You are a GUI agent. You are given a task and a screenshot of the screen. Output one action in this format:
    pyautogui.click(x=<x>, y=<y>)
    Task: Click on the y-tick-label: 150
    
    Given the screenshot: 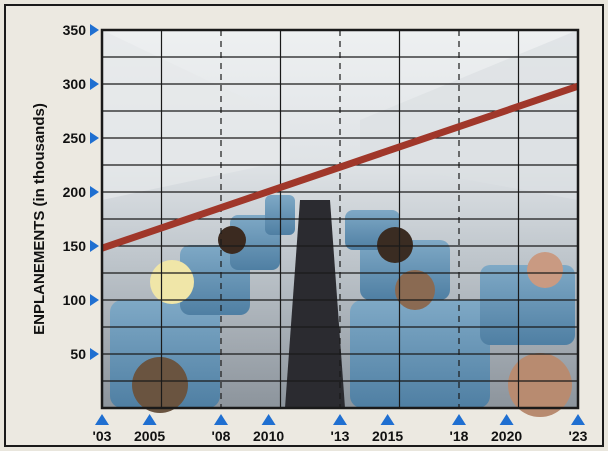 What is the action you would take?
    pyautogui.click(x=75, y=246)
    